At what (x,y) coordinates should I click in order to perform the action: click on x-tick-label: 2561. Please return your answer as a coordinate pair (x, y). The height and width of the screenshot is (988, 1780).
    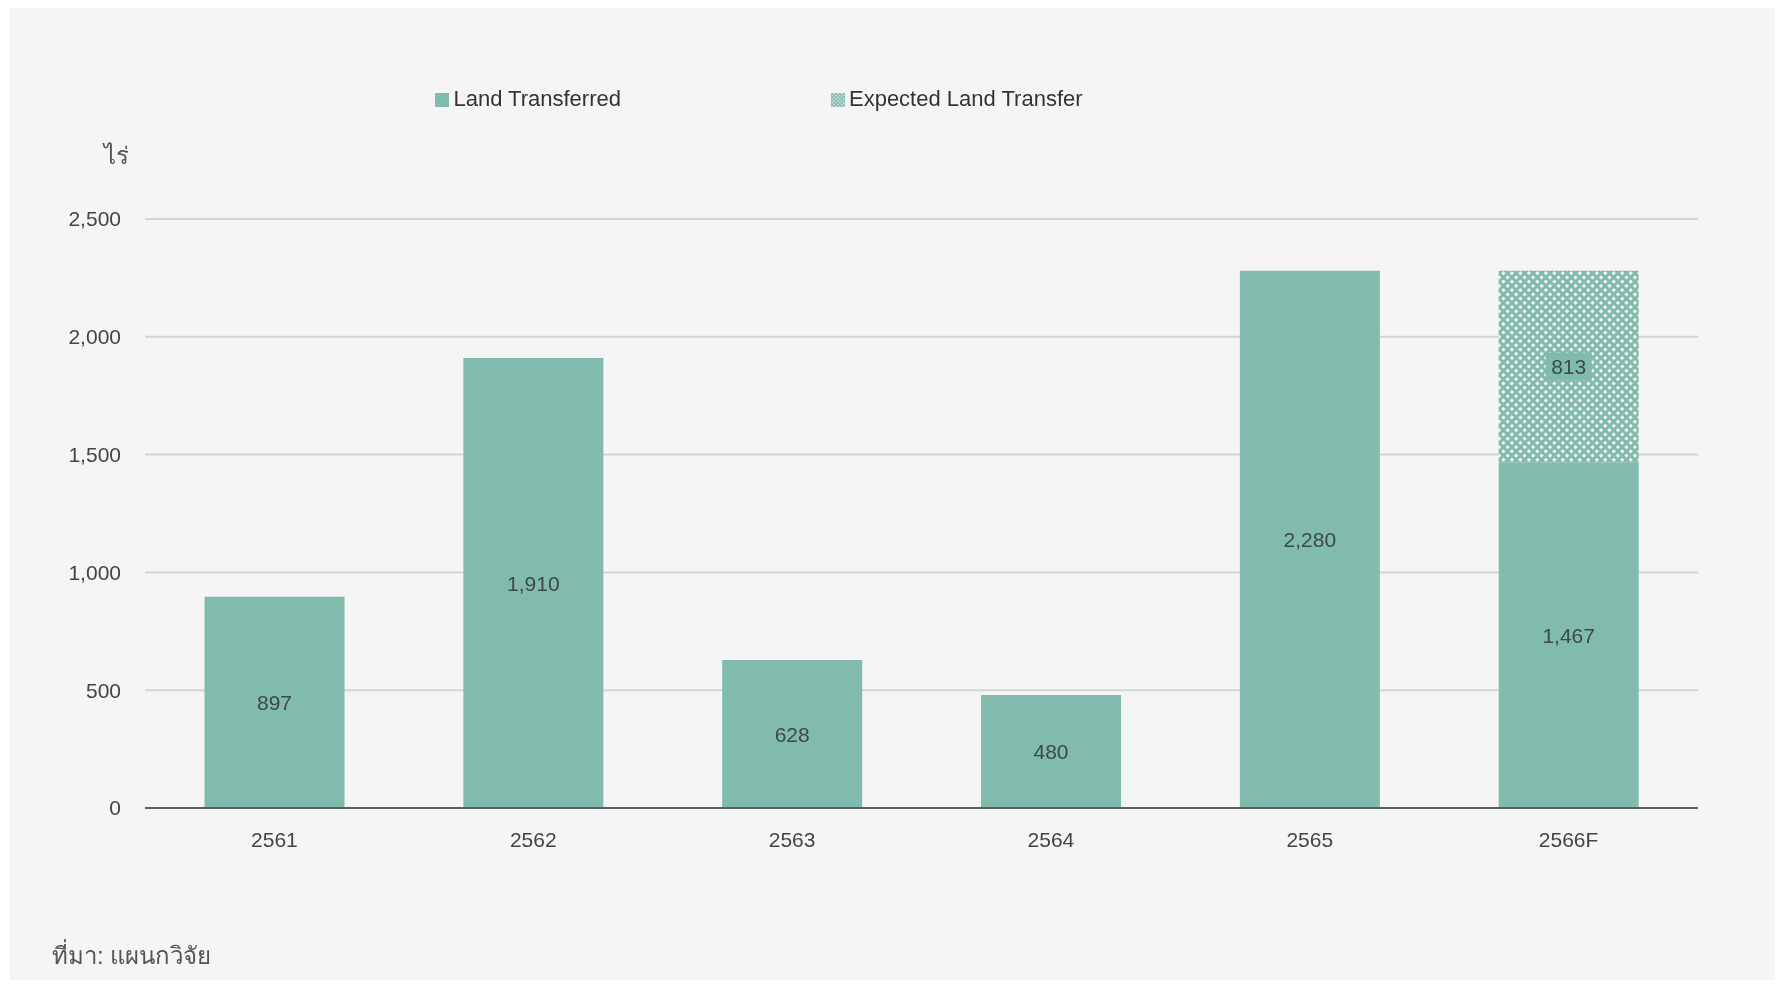
    Looking at the image, I should click on (274, 839).